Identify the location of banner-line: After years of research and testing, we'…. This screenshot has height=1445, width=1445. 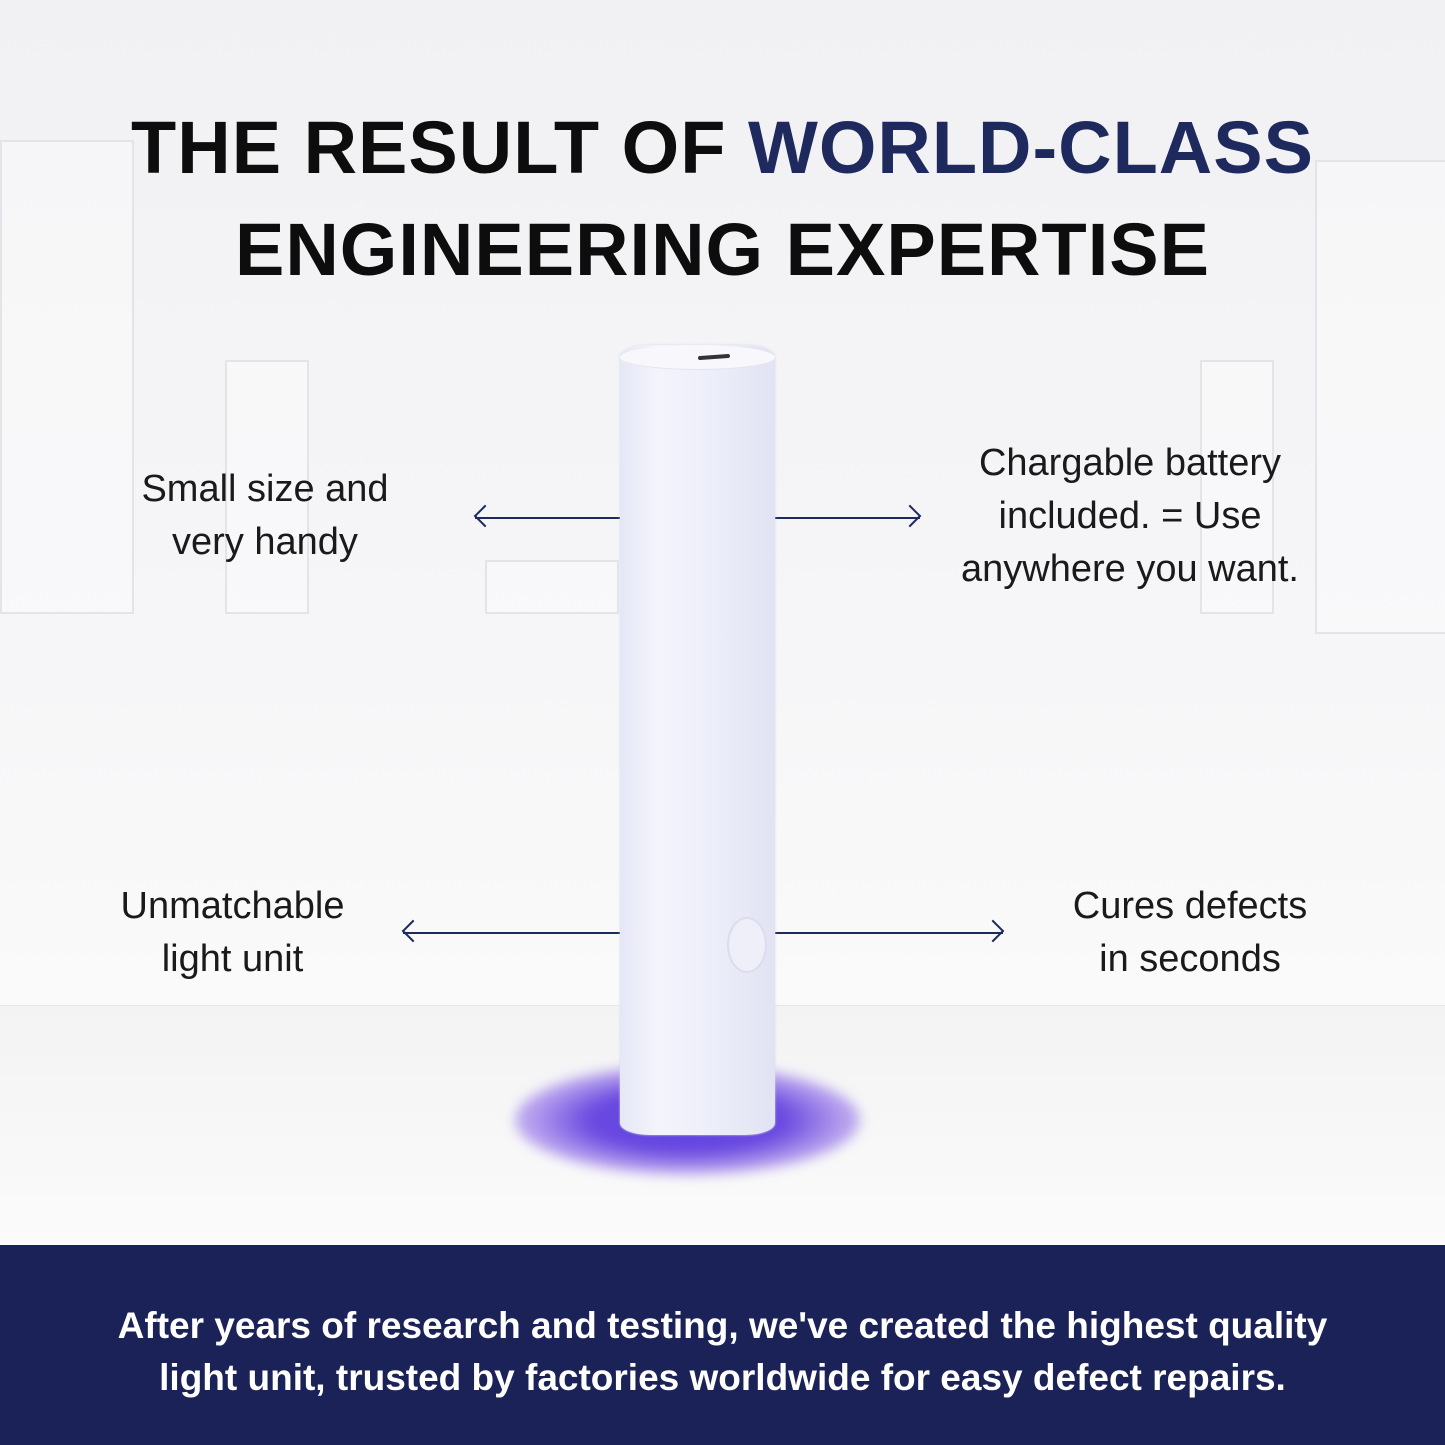
(722, 1325).